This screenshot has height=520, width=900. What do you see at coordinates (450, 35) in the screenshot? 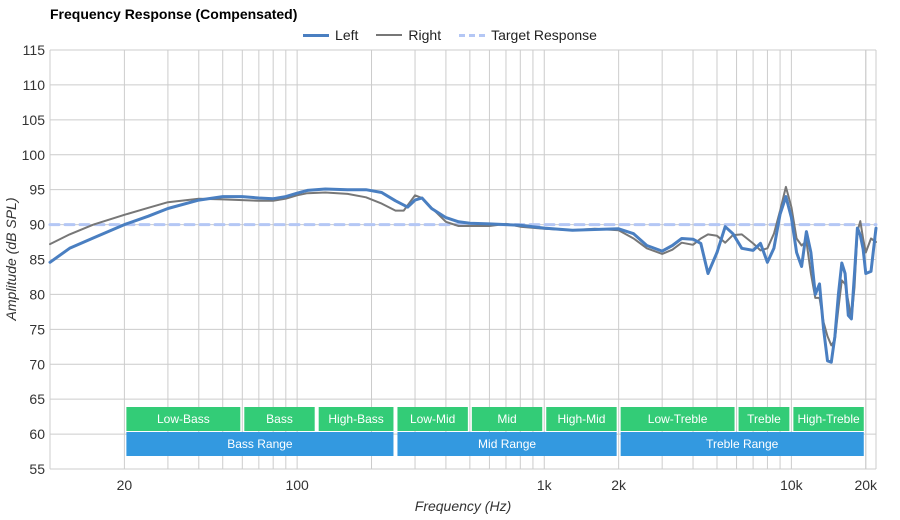
I see `legend: Left Right Target Response` at bounding box center [450, 35].